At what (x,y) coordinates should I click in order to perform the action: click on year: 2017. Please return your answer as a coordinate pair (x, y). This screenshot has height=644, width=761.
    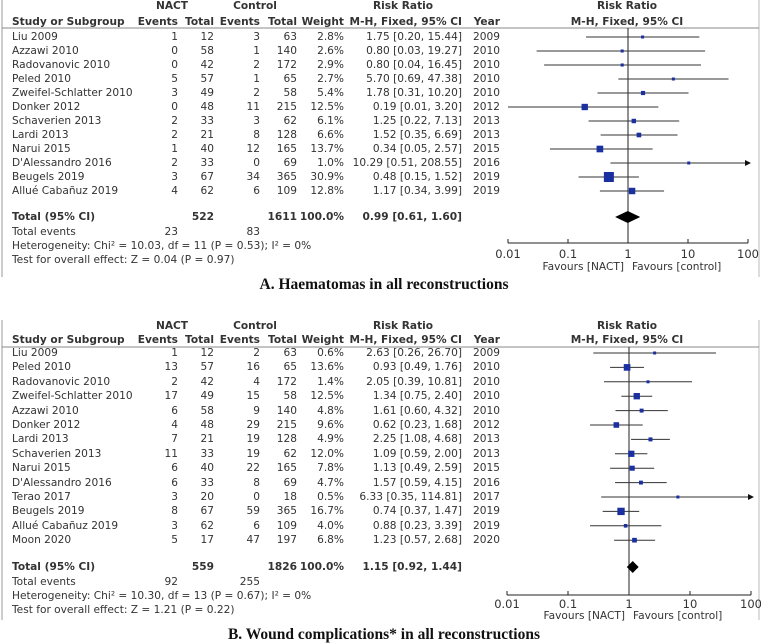
    Looking at the image, I should click on (486, 497).